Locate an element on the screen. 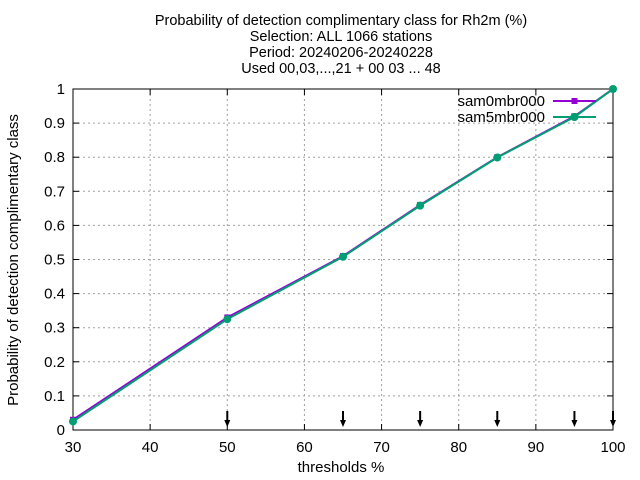 Image resolution: width=640 pixels, height=480 pixels. x-tick-label: 80 is located at coordinates (458, 447).